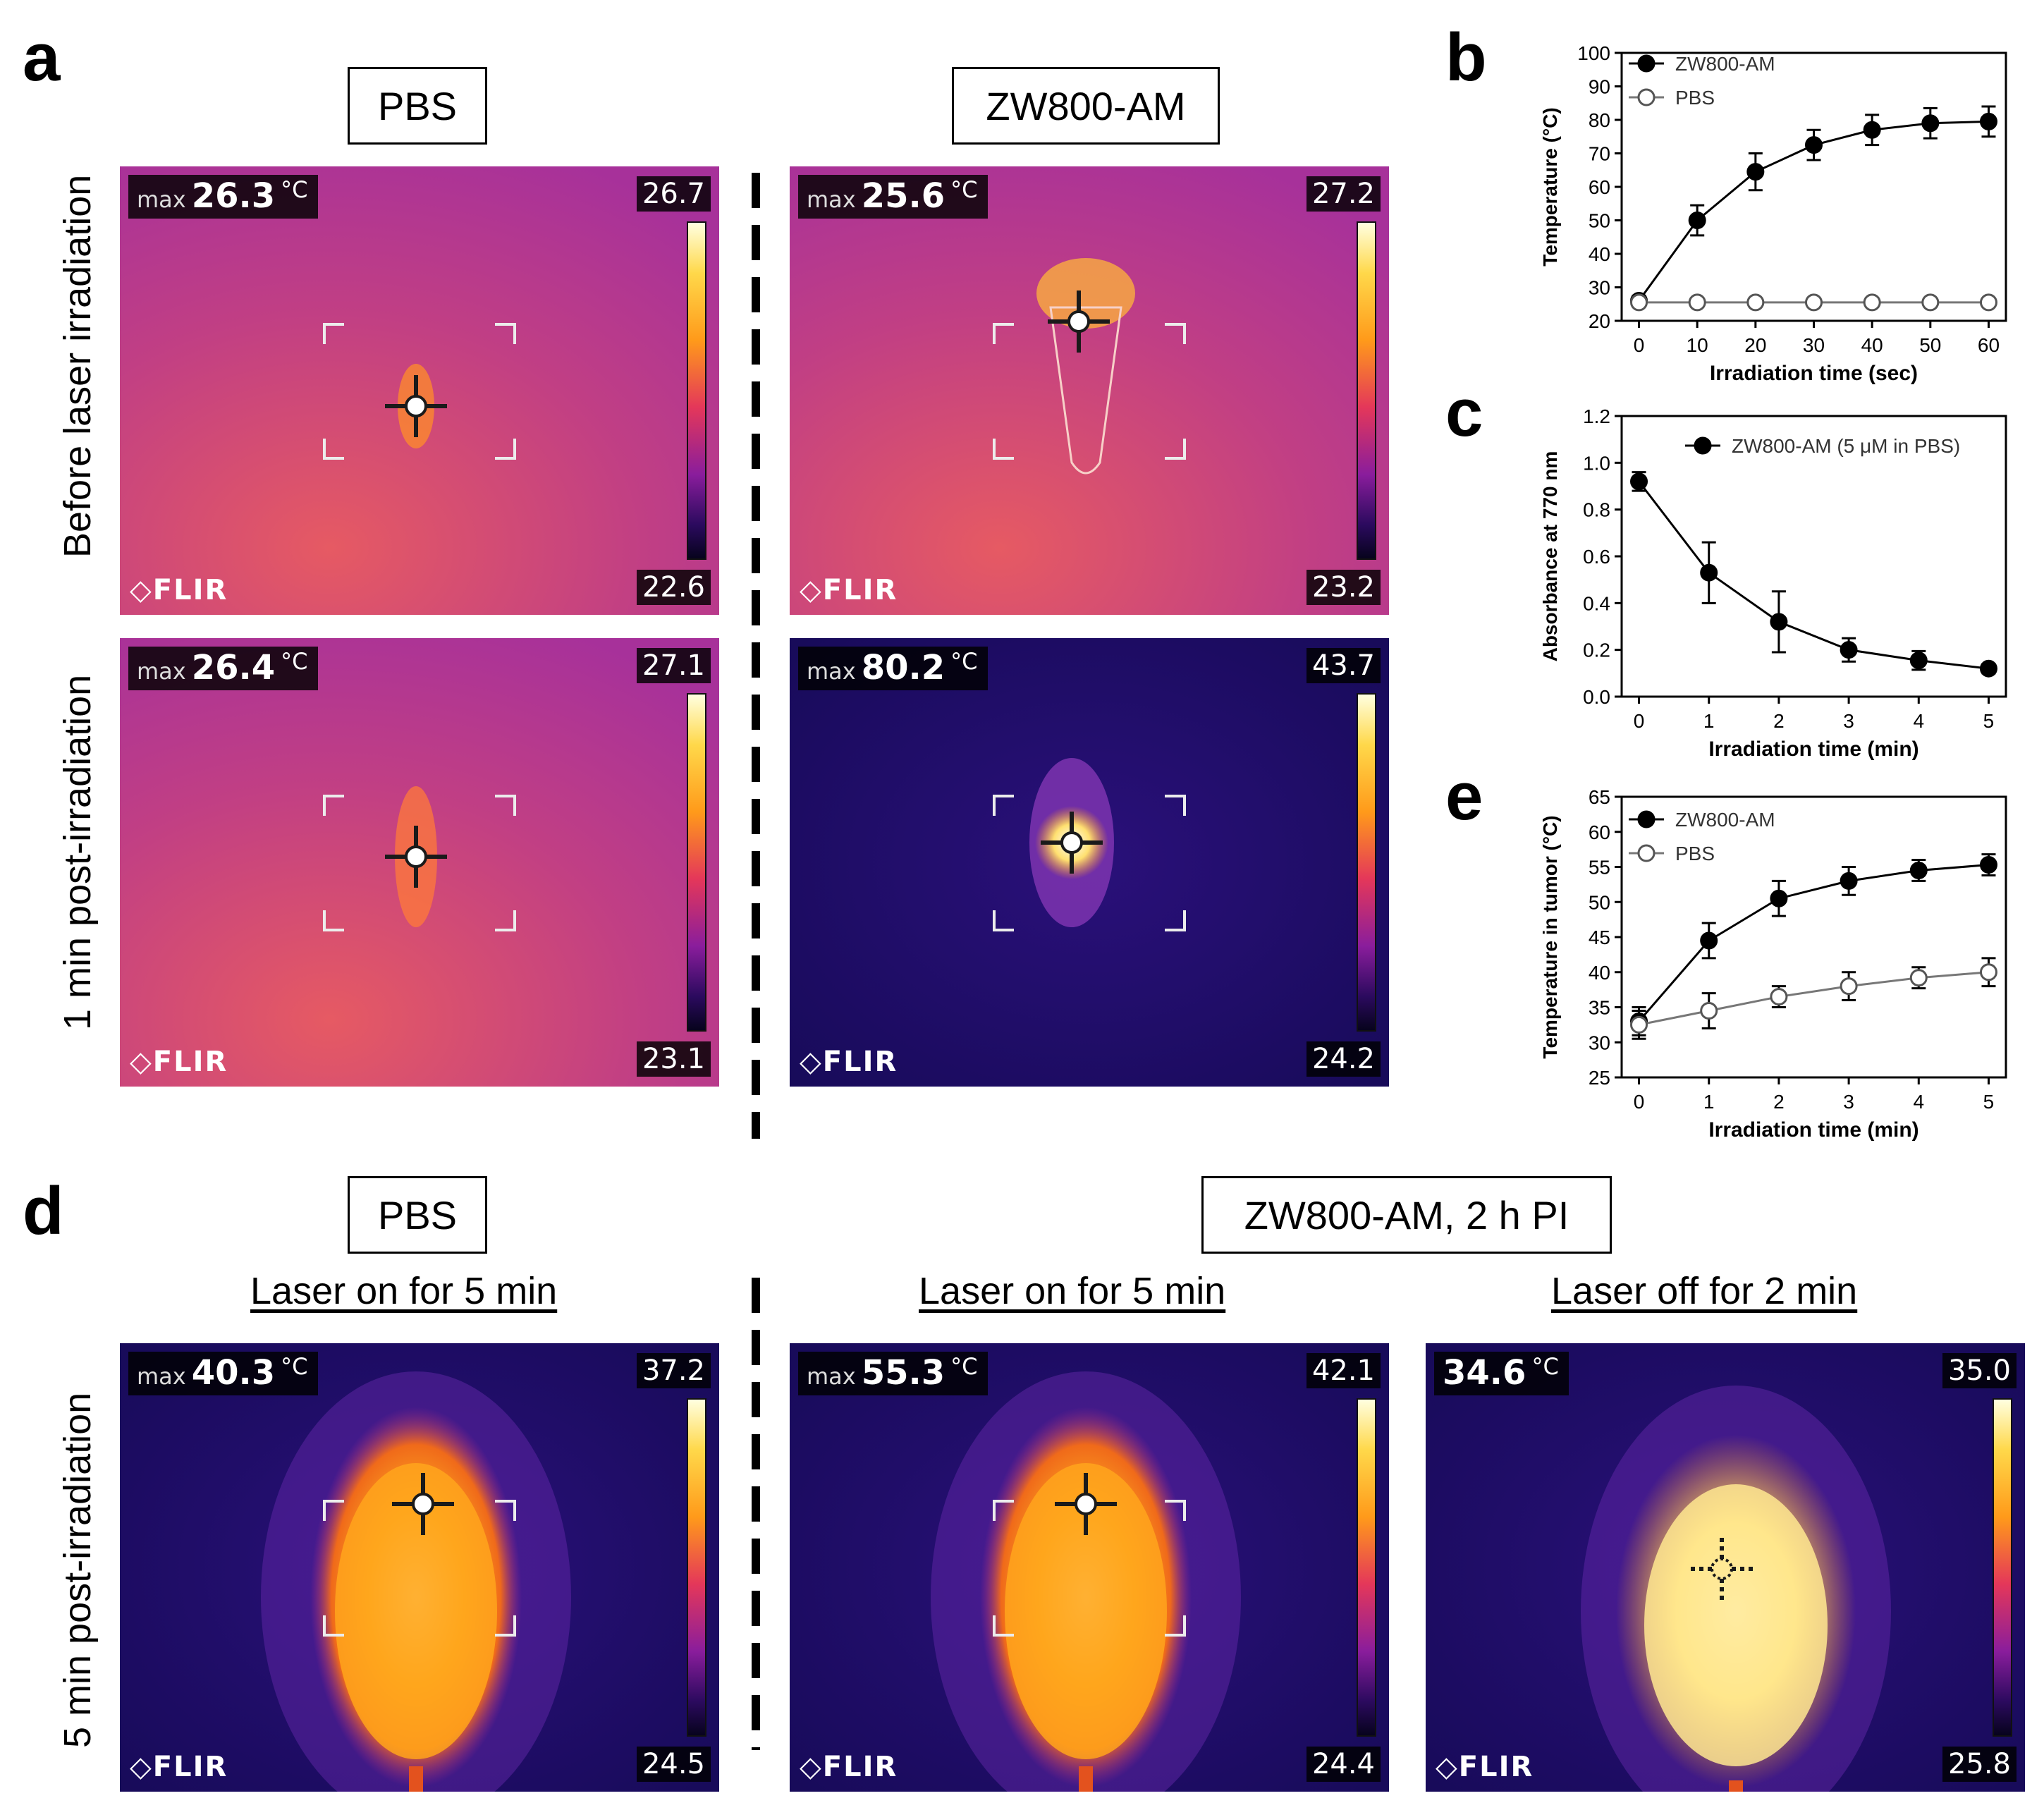 The width and height of the screenshot is (2044, 1810). What do you see at coordinates (77, 1570) in the screenshot?
I see `row-label-5min: 5 min post-irradiation` at bounding box center [77, 1570].